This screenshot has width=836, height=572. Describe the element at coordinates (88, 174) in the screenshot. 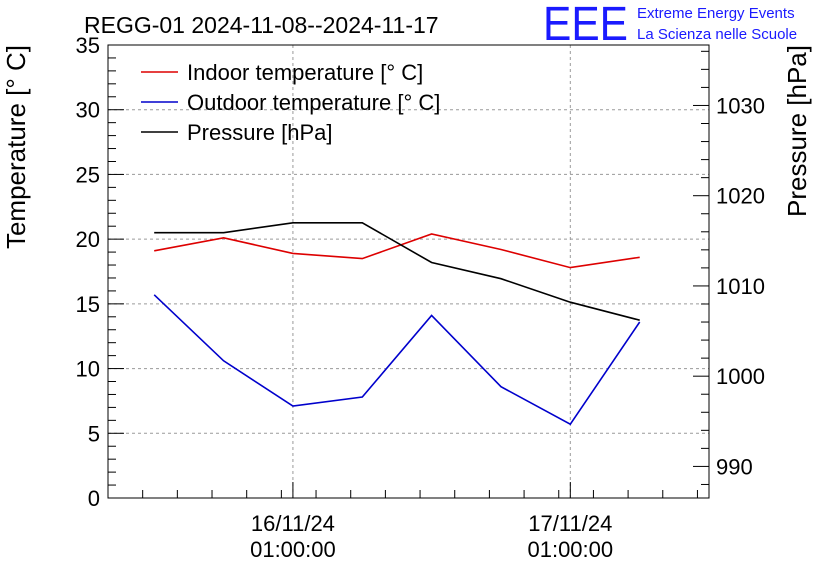

I see `y-tick-label: 25` at that location.